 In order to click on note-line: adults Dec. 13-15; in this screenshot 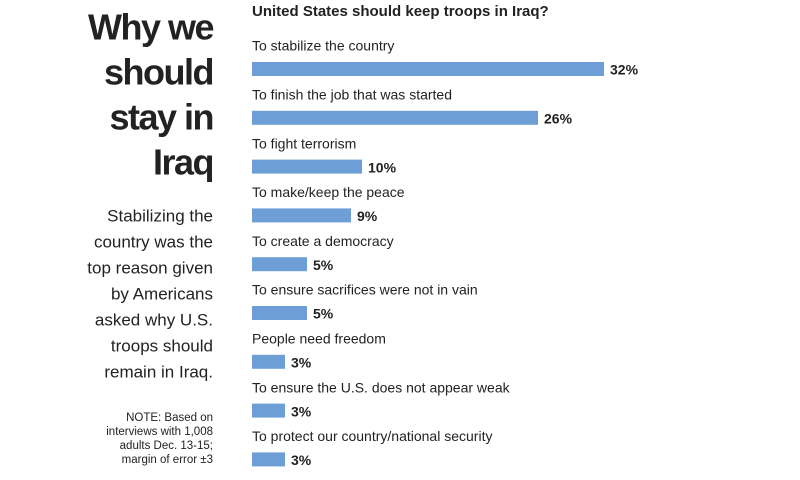, I will do `click(166, 446)`.